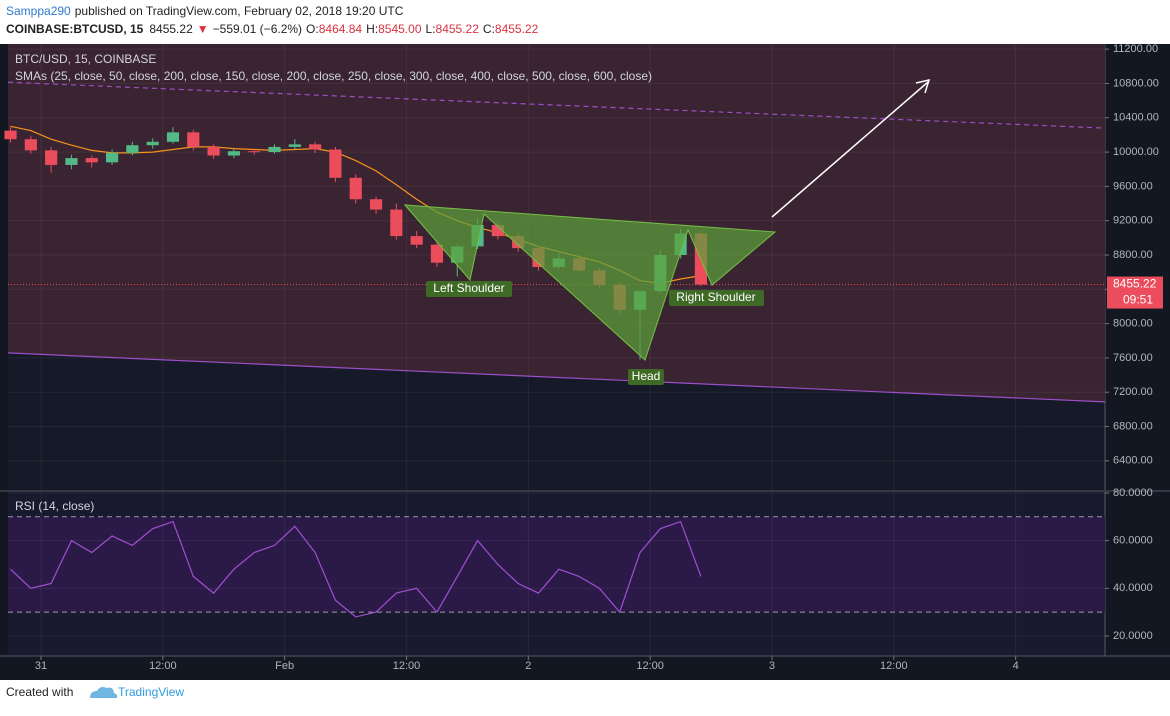 Image resolution: width=1170 pixels, height=716 pixels. What do you see at coordinates (850, 149) in the screenshot?
I see `arrow-line` at bounding box center [850, 149].